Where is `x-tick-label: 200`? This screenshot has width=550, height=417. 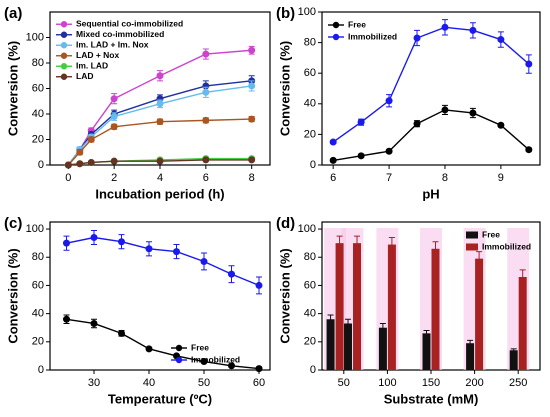 x-tick-label: 200 is located at coordinates (474, 383).